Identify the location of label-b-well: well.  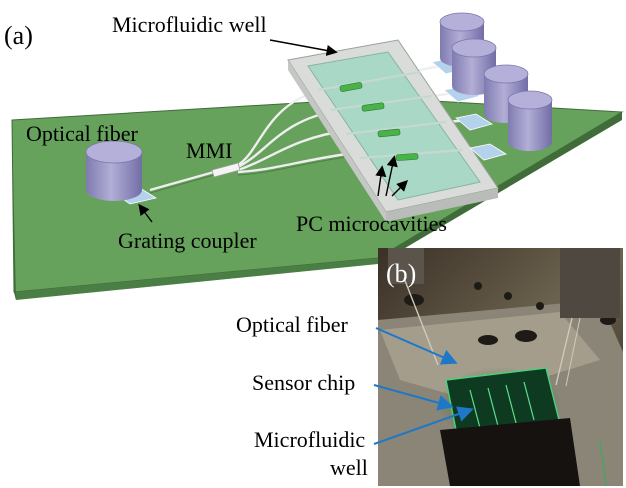
(349, 467).